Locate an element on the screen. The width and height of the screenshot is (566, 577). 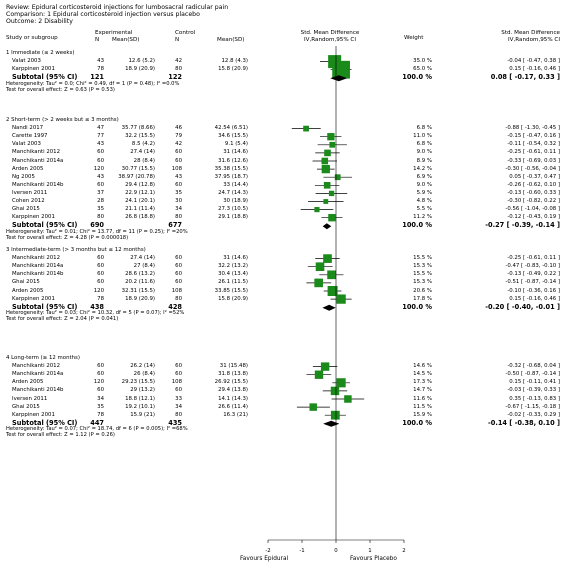
study-name: Ghai 2015 is located at coordinates (26, 406).